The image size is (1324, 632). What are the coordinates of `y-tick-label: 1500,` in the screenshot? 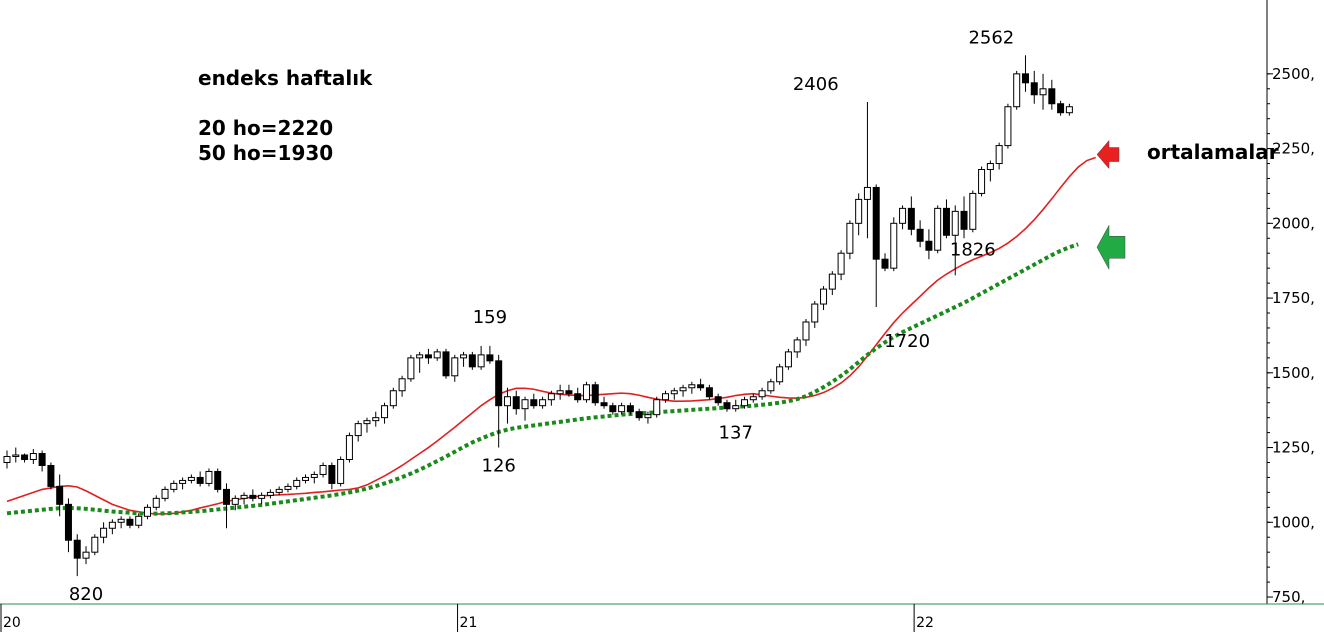 It's located at (1293, 373).